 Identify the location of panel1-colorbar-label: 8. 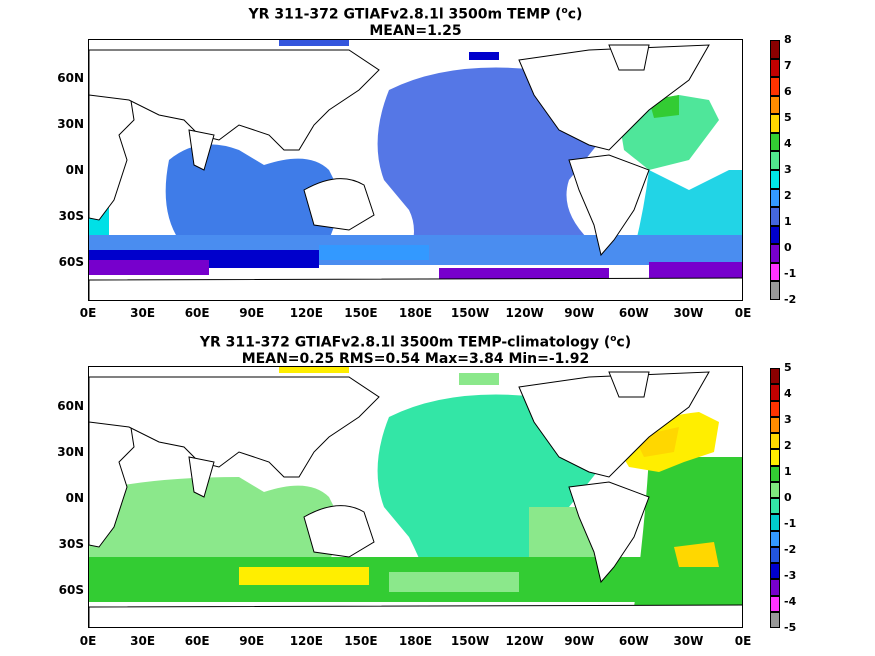
(788, 39).